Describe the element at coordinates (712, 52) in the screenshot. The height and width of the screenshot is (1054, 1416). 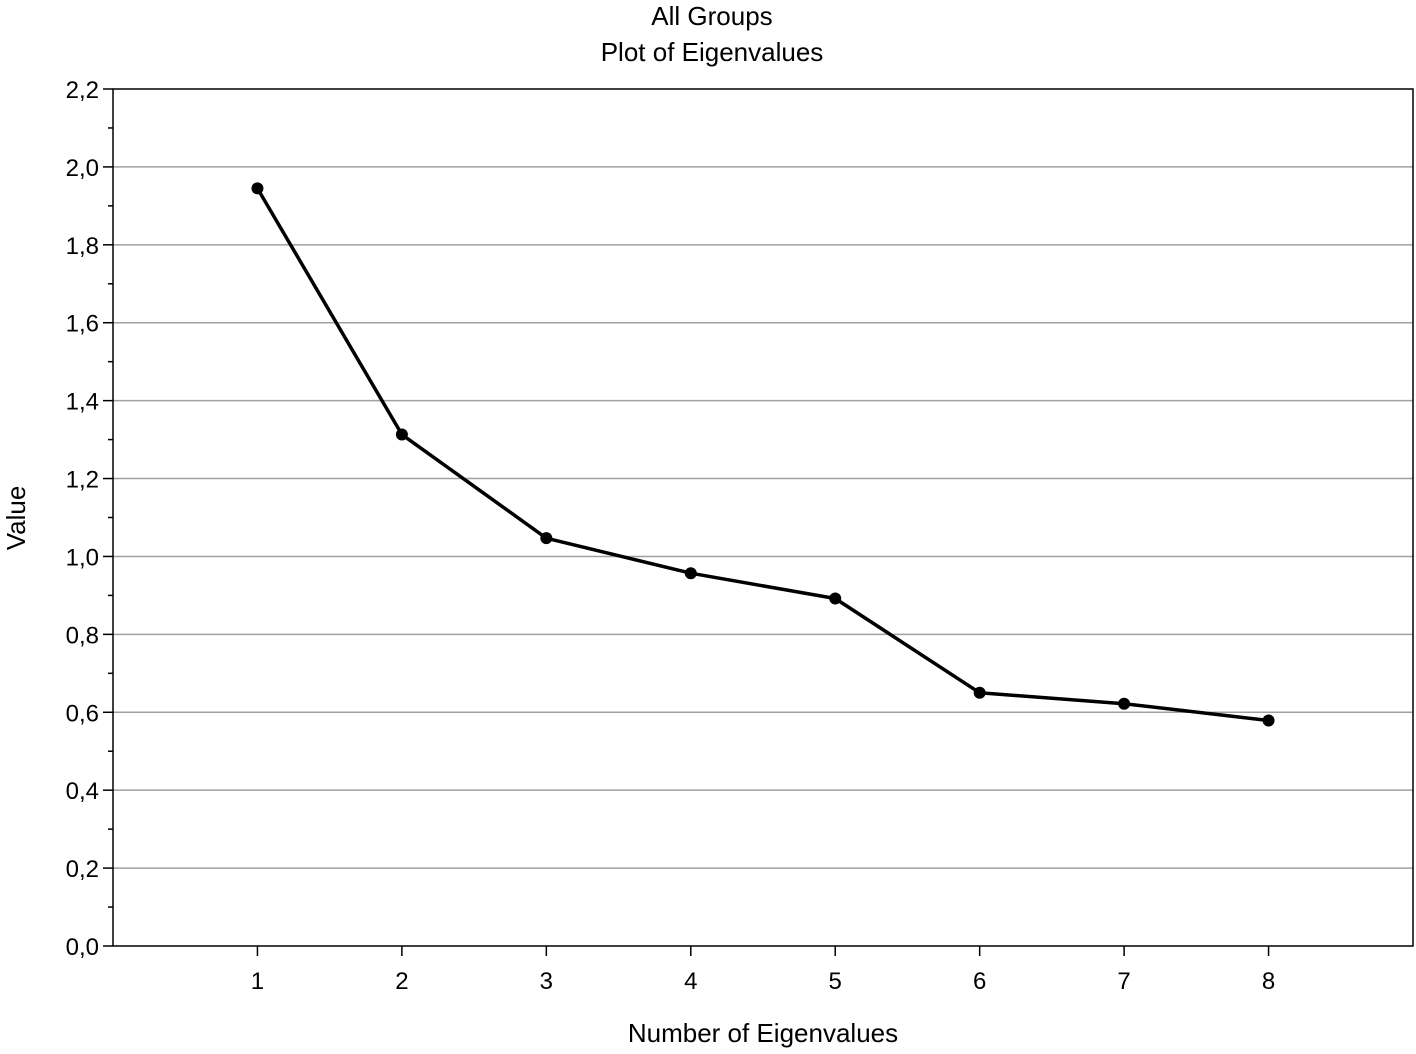
I see `chart-subtitle: Plot of Eigenvalues` at that location.